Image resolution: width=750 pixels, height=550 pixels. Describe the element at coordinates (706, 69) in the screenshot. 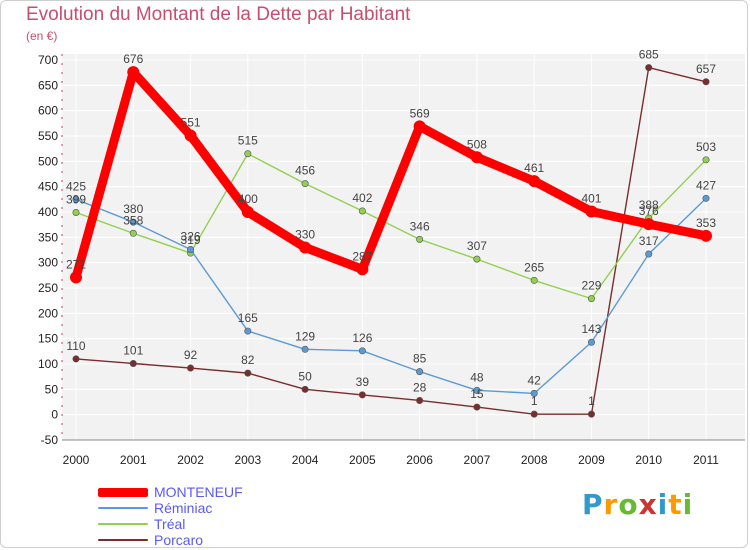

I see `data-label: 657` at that location.